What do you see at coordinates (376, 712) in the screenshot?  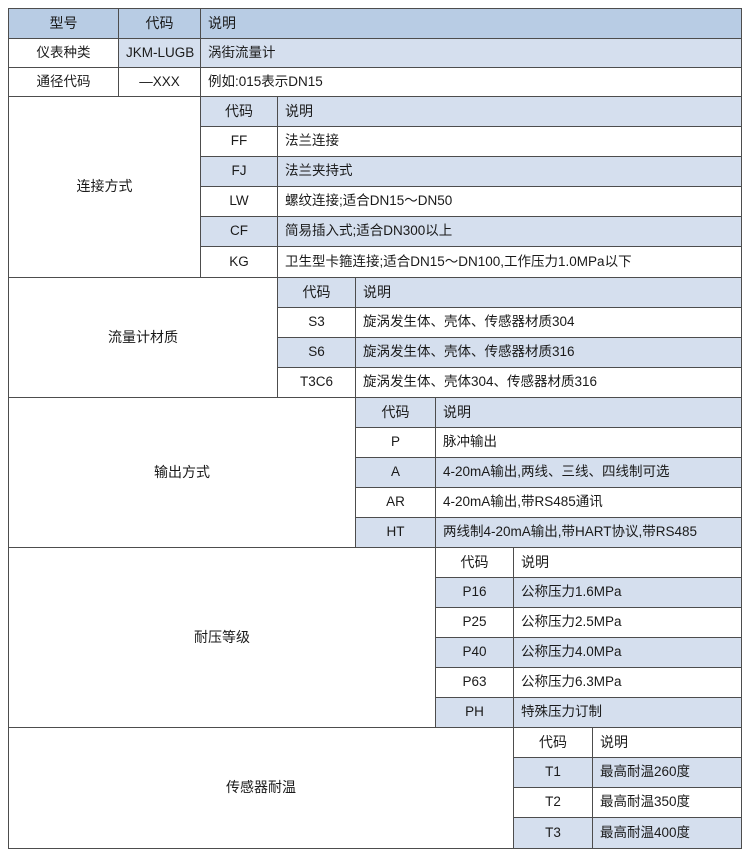 I see `table-row: PH 特殊压力订制` at bounding box center [376, 712].